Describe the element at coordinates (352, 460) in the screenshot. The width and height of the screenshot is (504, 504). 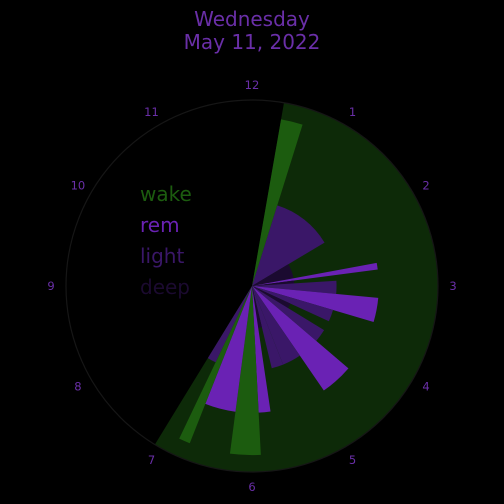
I see `hour-label: 5` at that location.